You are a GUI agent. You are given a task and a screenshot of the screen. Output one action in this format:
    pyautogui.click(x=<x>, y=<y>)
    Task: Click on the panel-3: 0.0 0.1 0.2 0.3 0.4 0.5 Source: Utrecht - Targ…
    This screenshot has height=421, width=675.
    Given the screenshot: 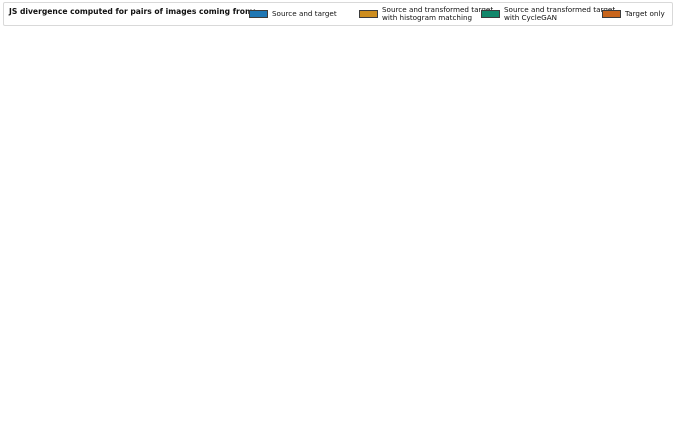 What is the action you would take?
    pyautogui.click(x=508, y=222)
    